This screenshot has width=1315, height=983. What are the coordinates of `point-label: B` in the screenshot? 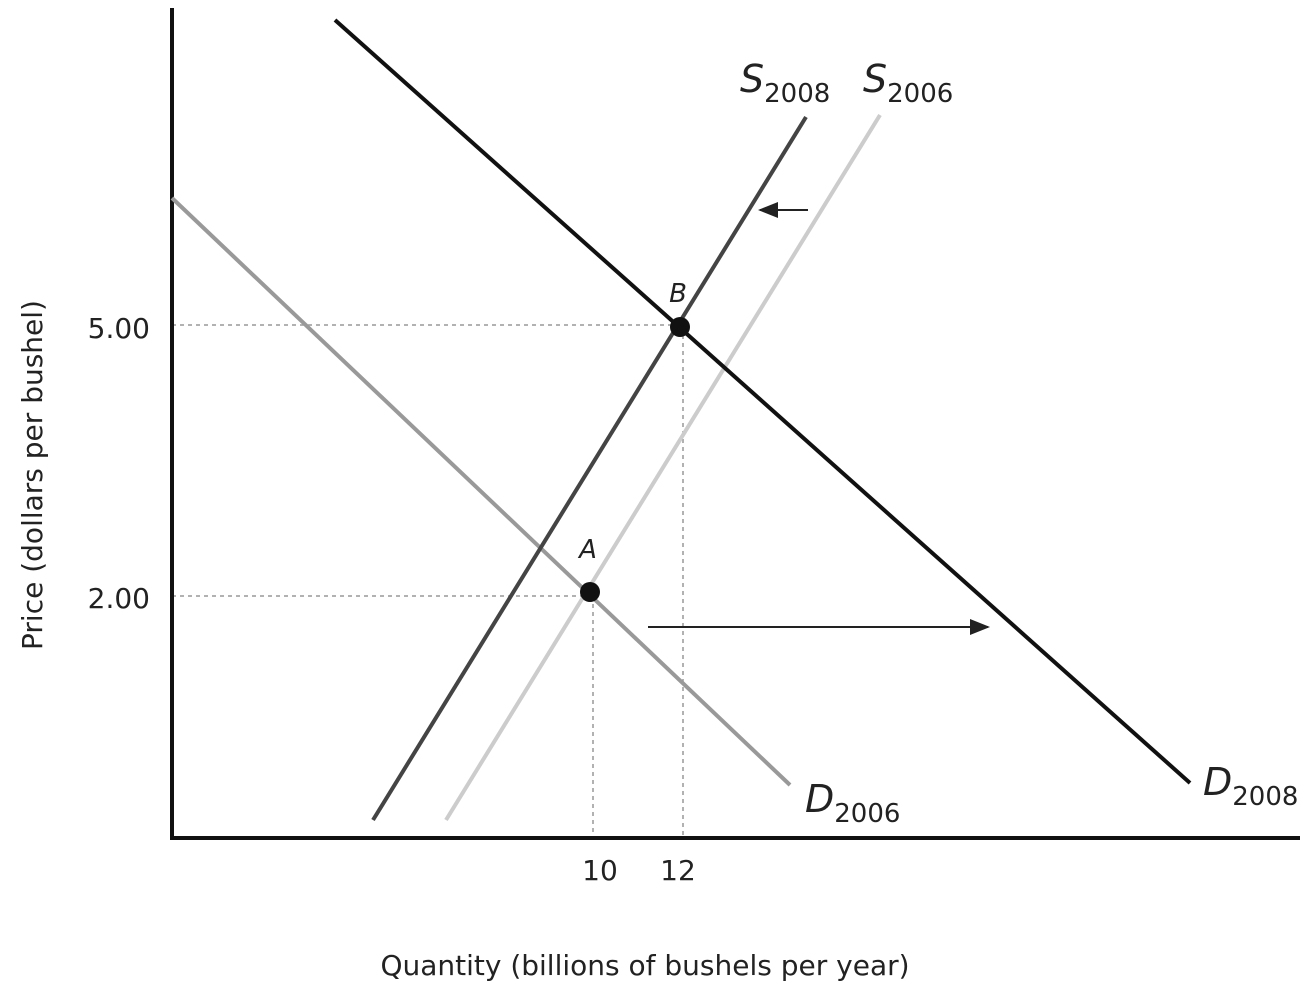 It's located at (678, 294).